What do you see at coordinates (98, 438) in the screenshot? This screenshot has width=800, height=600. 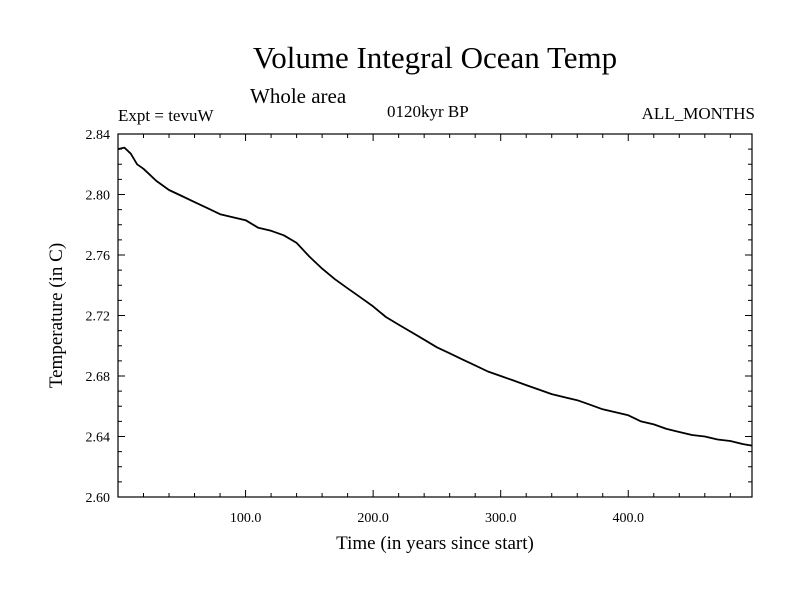 I see `y-tick-label: 2.64` at bounding box center [98, 438].